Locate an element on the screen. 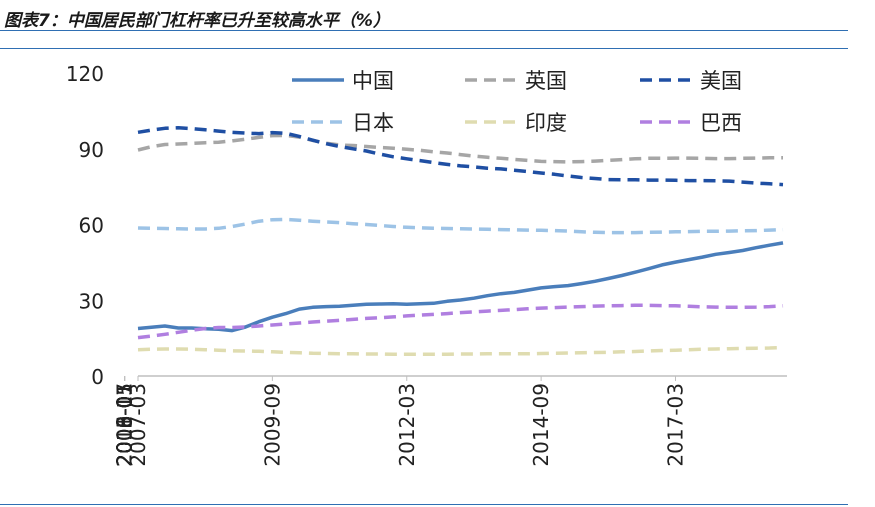  y-tick-label: 30 is located at coordinates (91, 301).